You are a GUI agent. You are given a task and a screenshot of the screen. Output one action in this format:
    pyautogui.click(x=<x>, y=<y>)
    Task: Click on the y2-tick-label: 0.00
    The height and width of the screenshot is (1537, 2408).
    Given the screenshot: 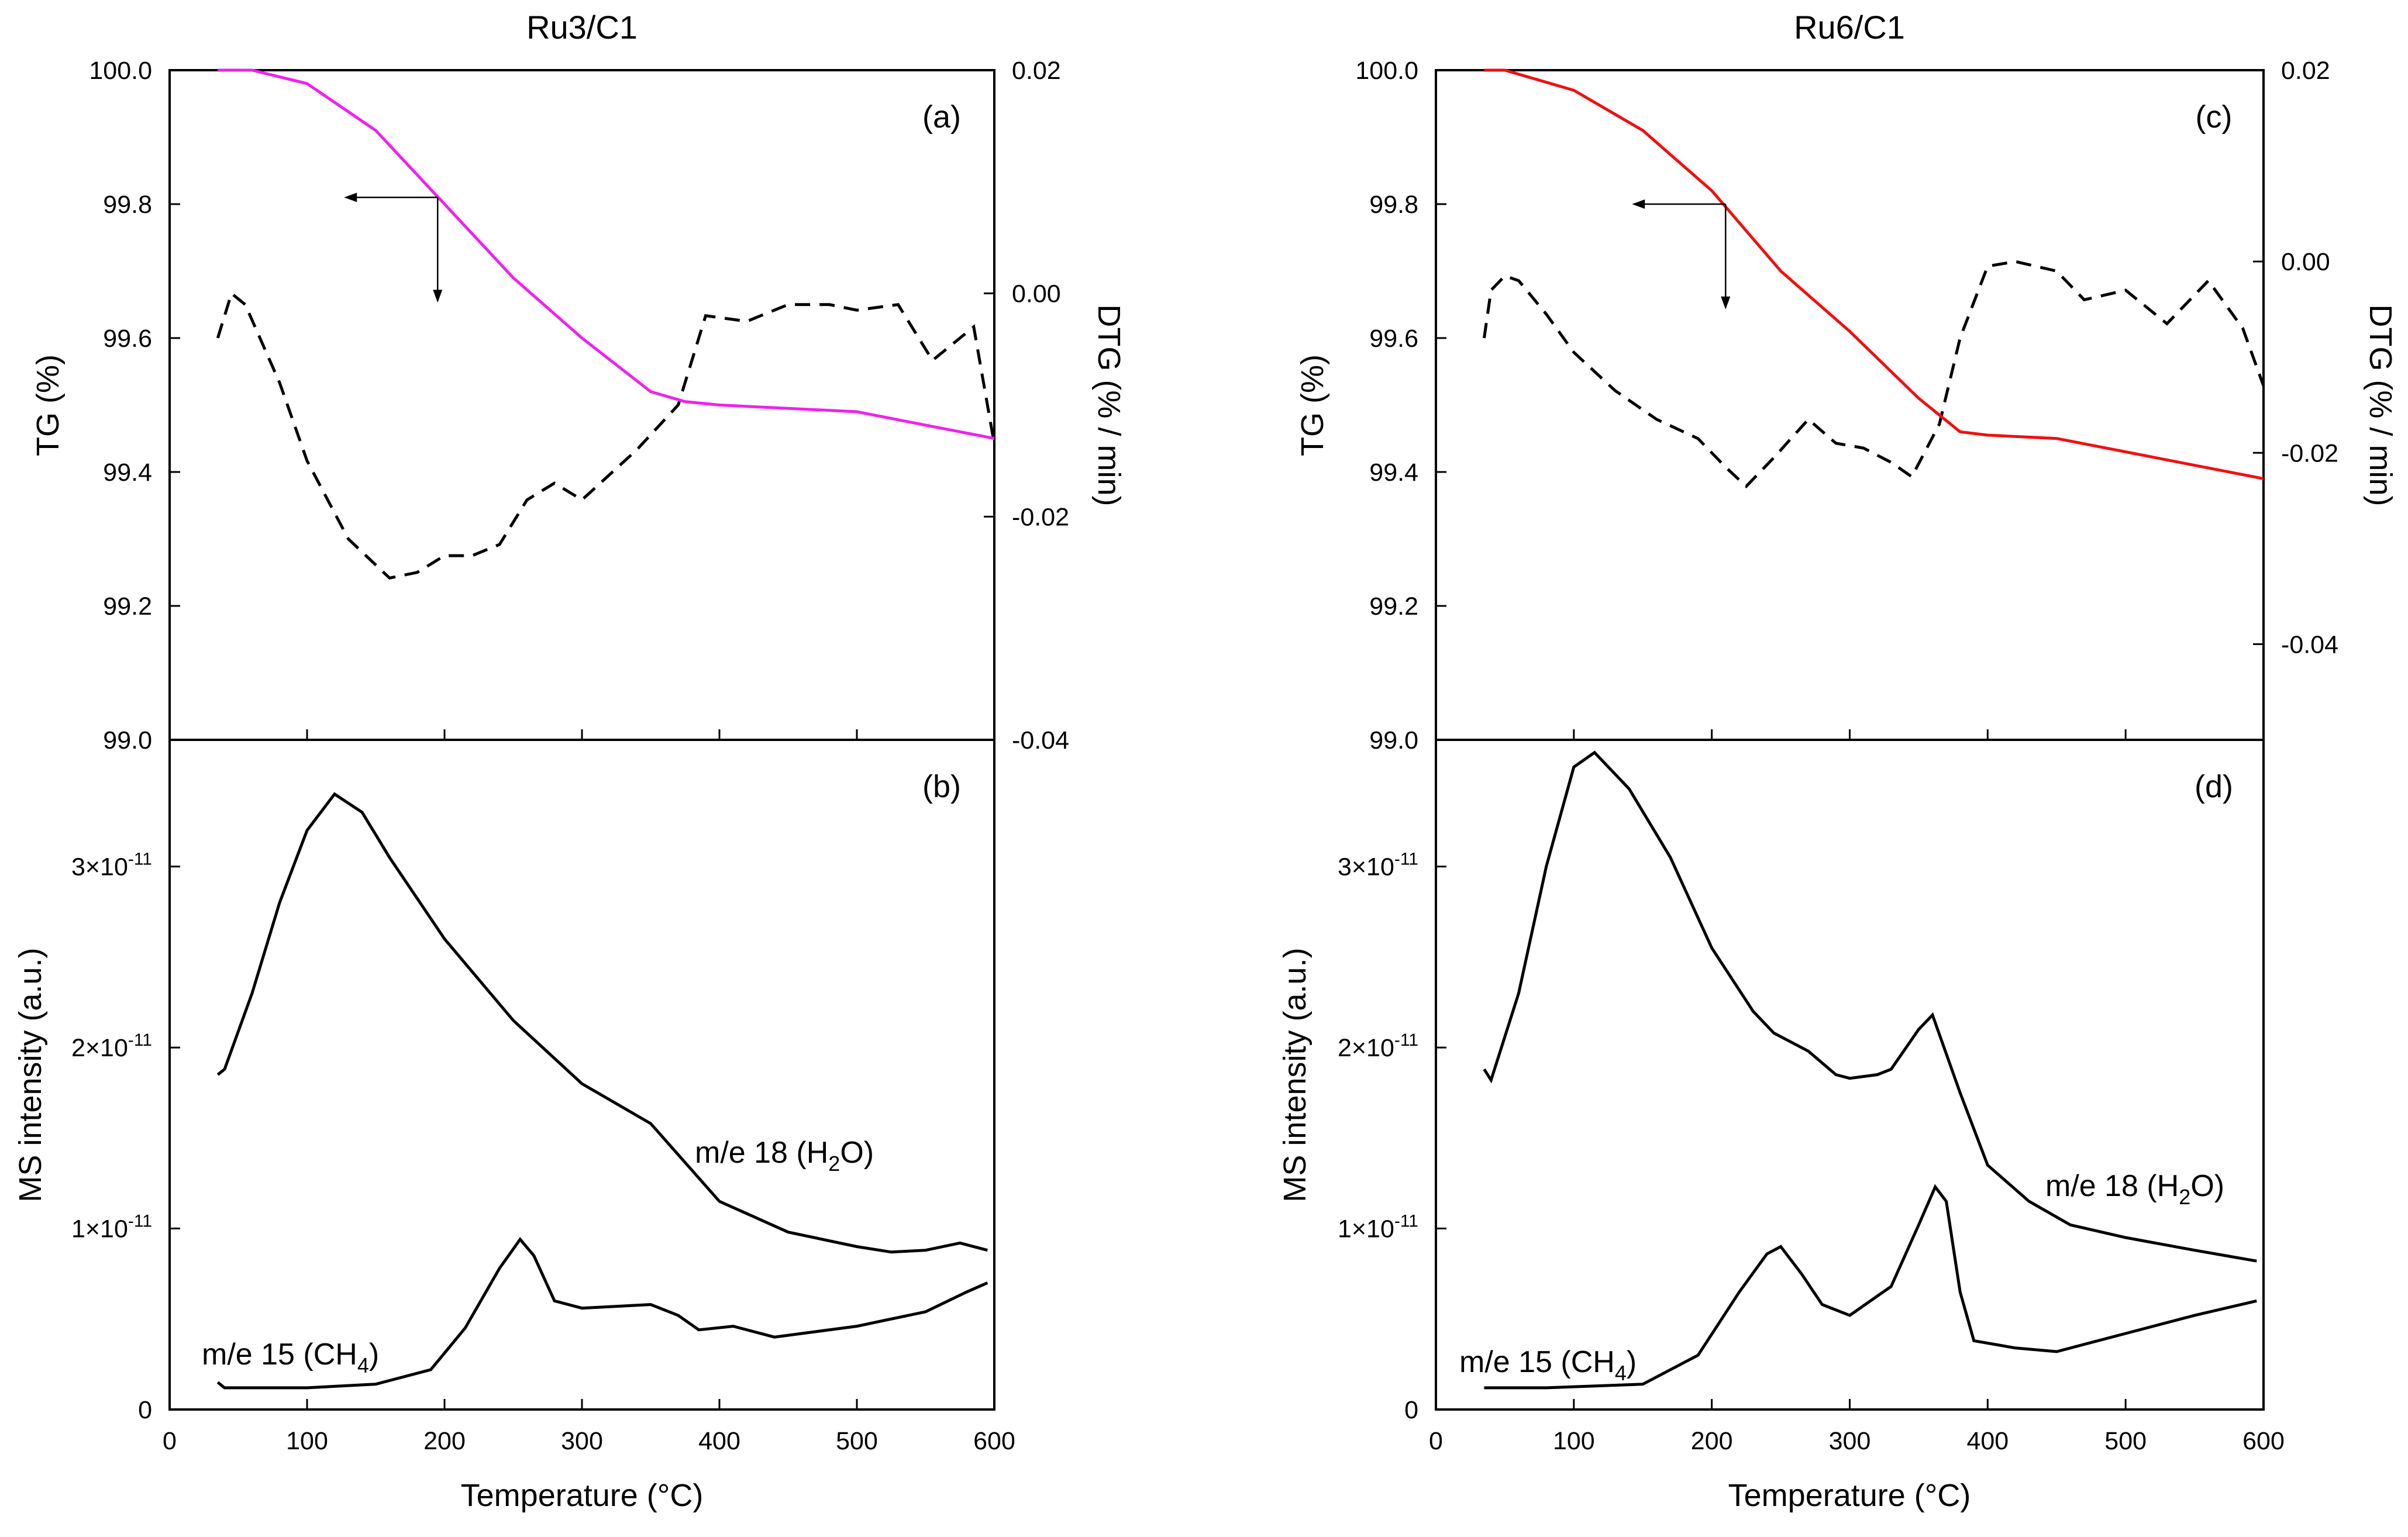 What is the action you would take?
    pyautogui.click(x=1036, y=294)
    